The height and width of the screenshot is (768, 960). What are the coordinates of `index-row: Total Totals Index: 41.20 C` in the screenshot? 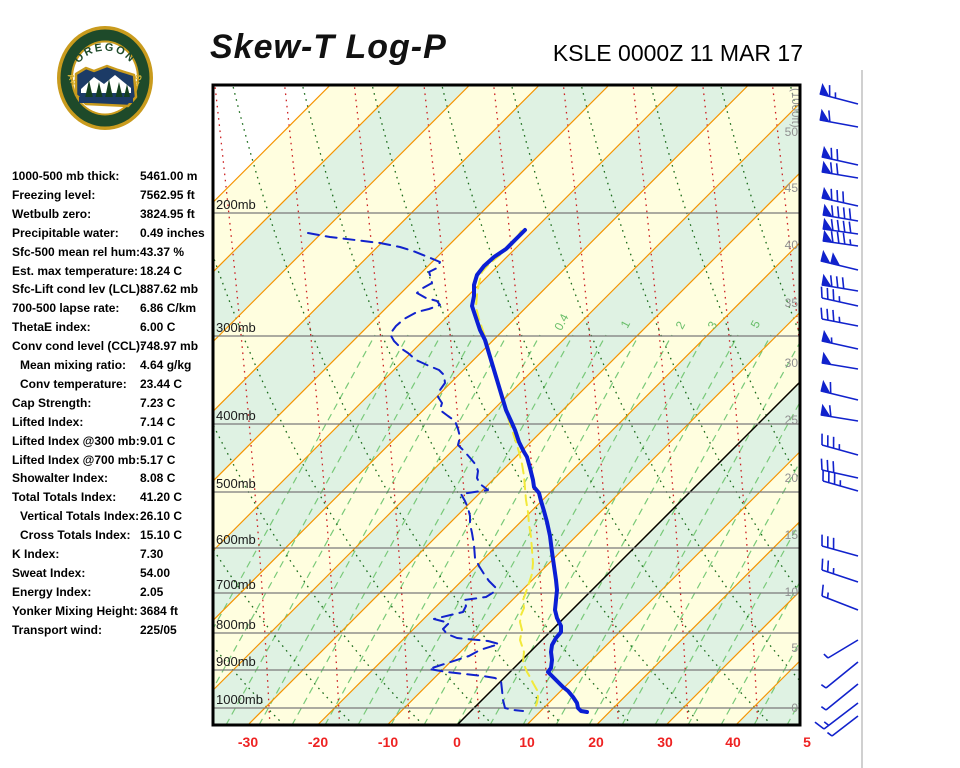 It's located at (106, 499).